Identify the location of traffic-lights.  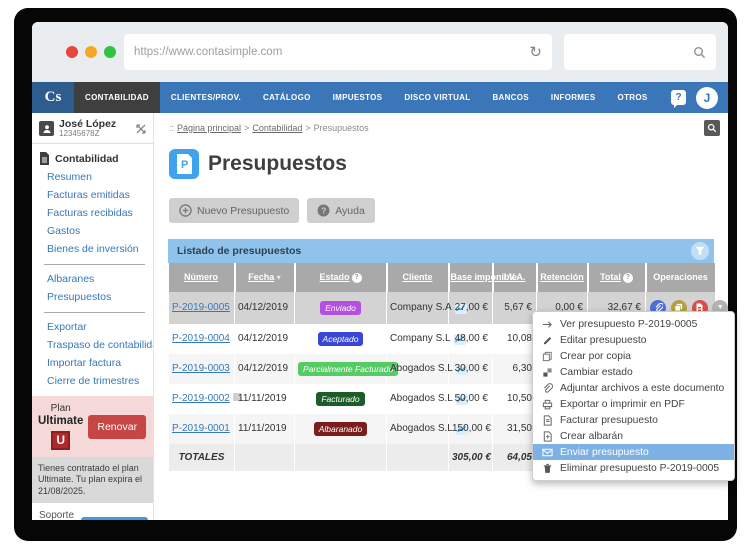
(91, 52).